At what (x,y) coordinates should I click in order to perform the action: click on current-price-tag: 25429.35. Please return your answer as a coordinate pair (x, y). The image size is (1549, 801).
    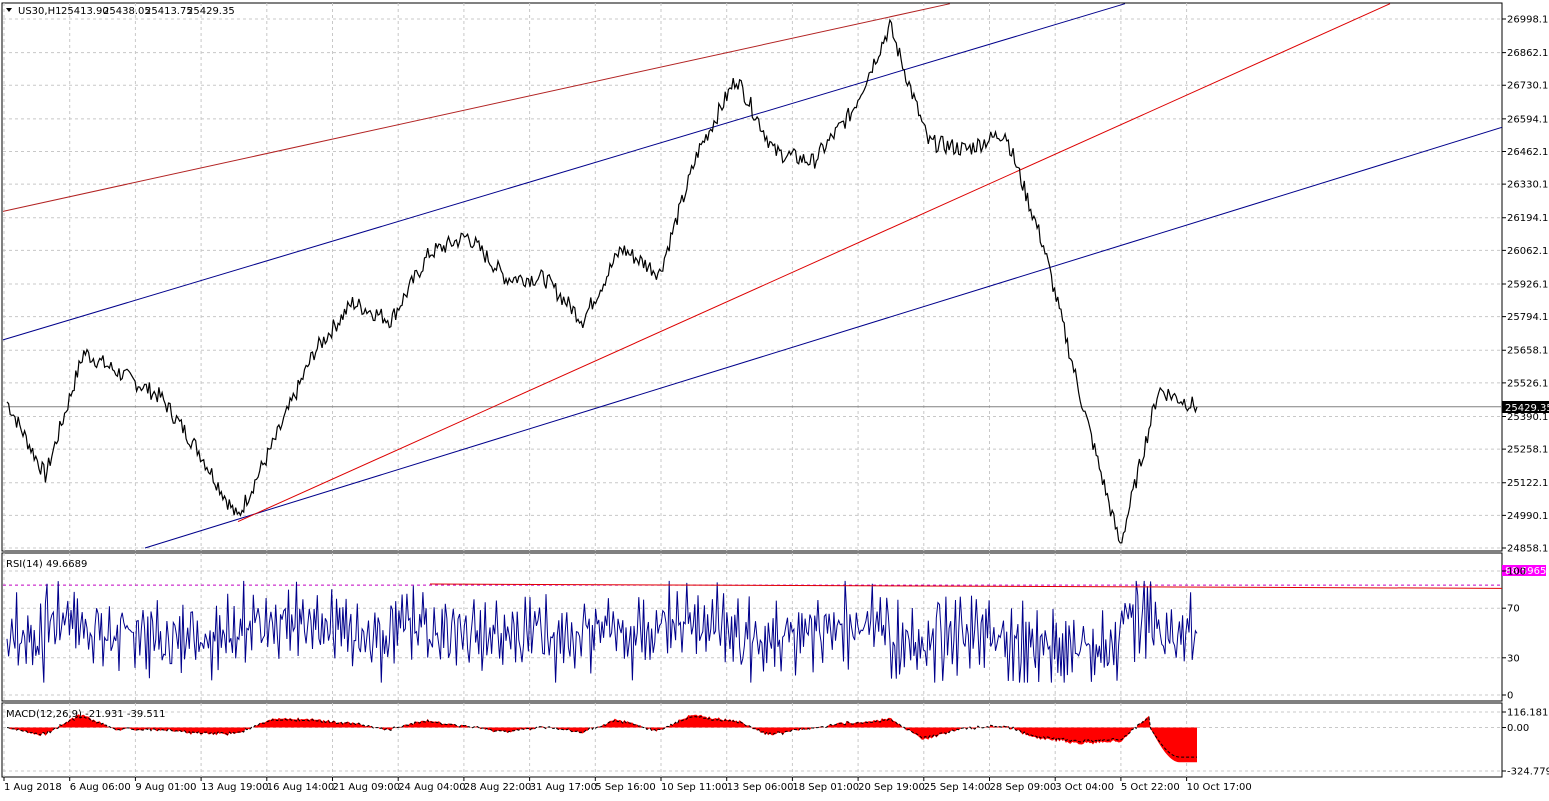
    Looking at the image, I should click on (1525, 407).